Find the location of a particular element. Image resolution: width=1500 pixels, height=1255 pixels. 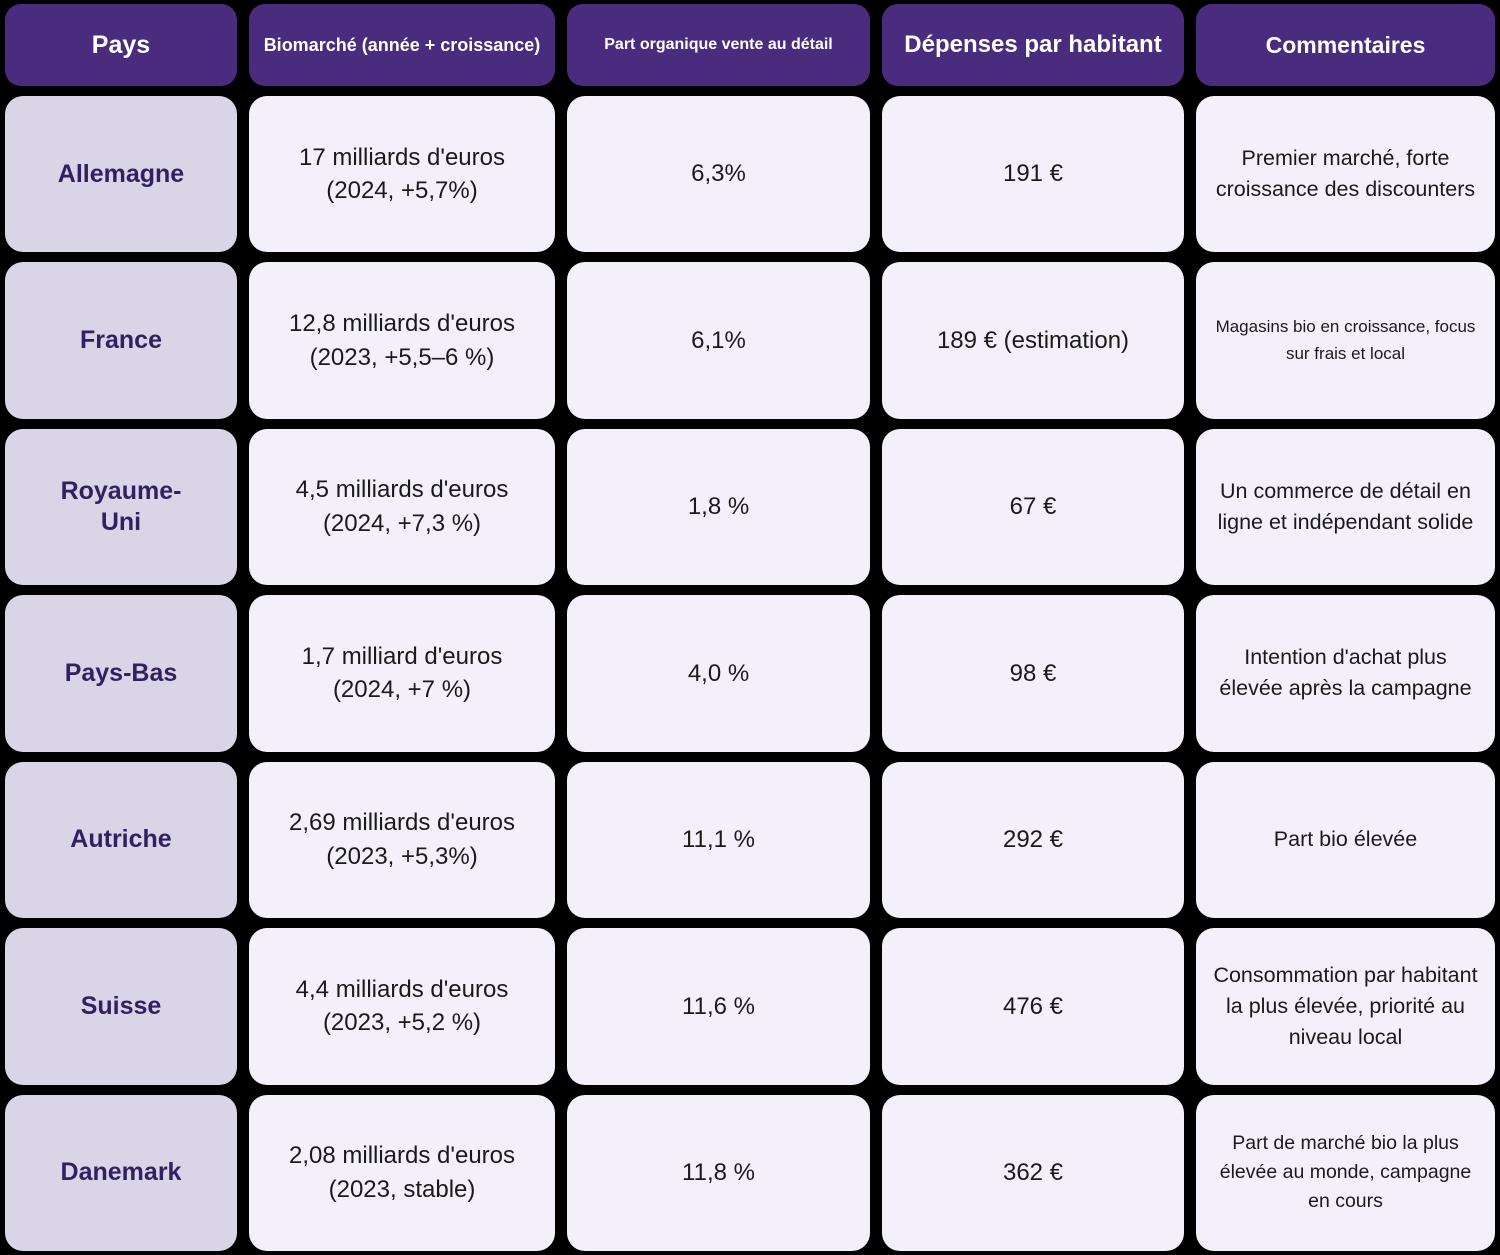

market-text: 1,7 milliard d'euros (2024, +7 %) is located at coordinates (402, 673).